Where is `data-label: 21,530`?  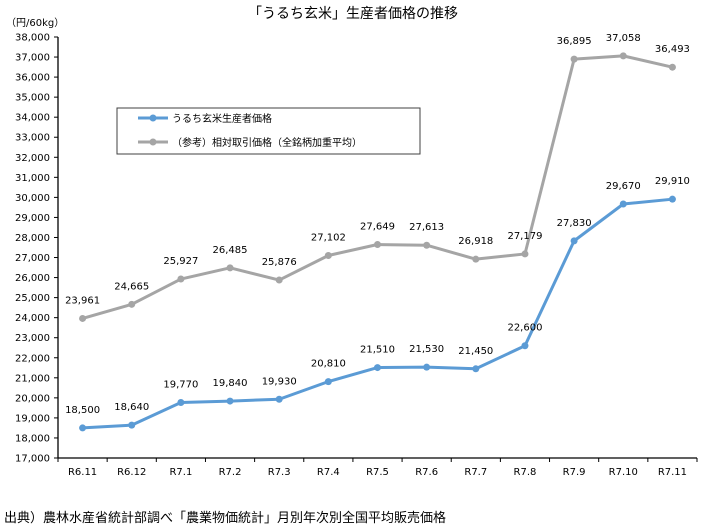
data-label: 21,530 is located at coordinates (426, 349).